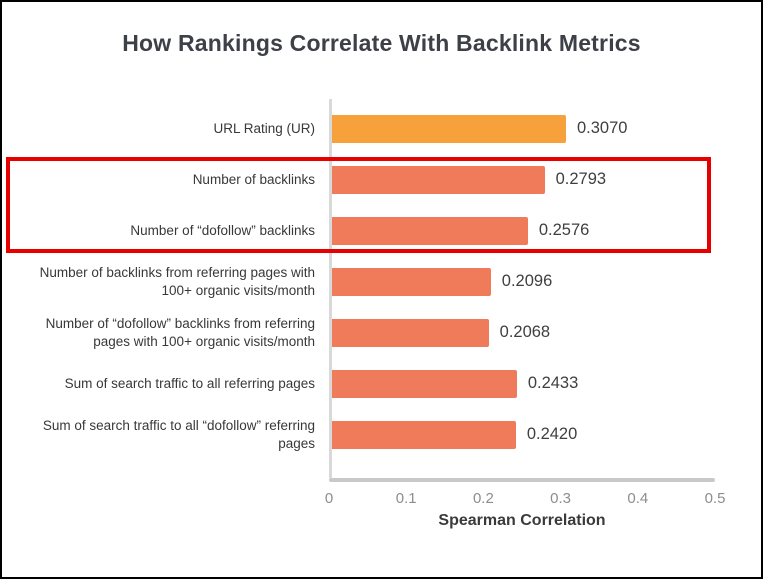 The height and width of the screenshot is (579, 763). What do you see at coordinates (253, 179) in the screenshot?
I see `category-label: Number of backlinks` at bounding box center [253, 179].